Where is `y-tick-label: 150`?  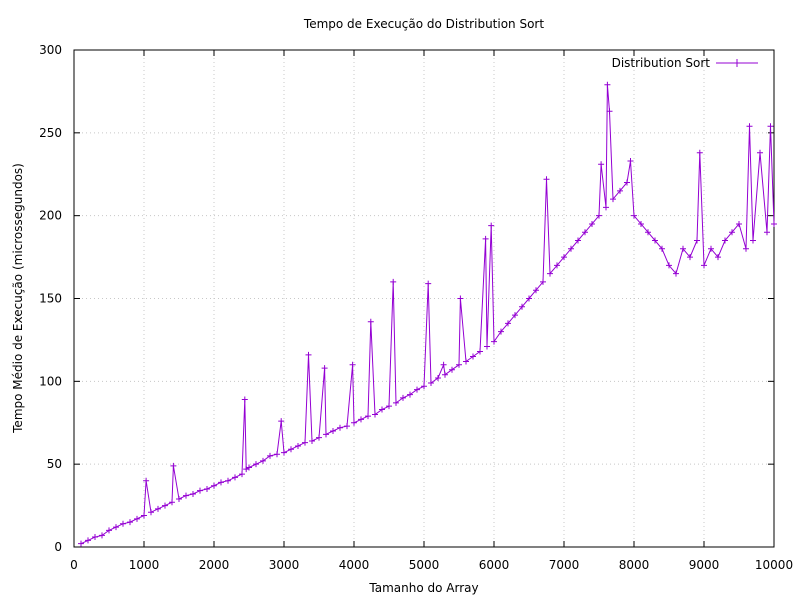
y-tick-label: 150 is located at coordinates (50, 299).